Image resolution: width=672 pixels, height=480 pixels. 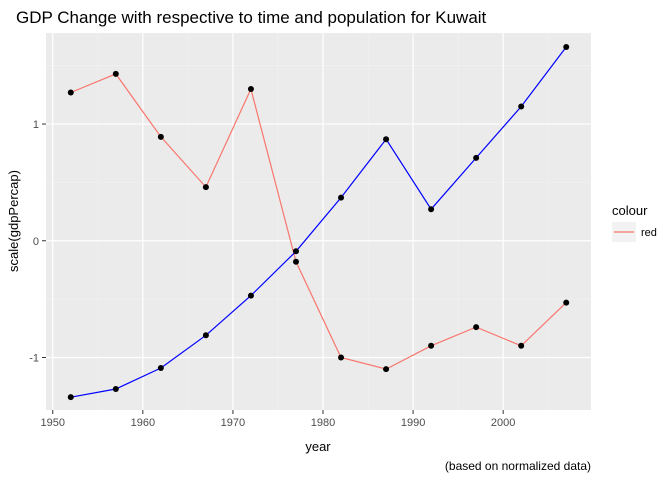 I want to click on x-tick-label: 1990, so click(x=413, y=423).